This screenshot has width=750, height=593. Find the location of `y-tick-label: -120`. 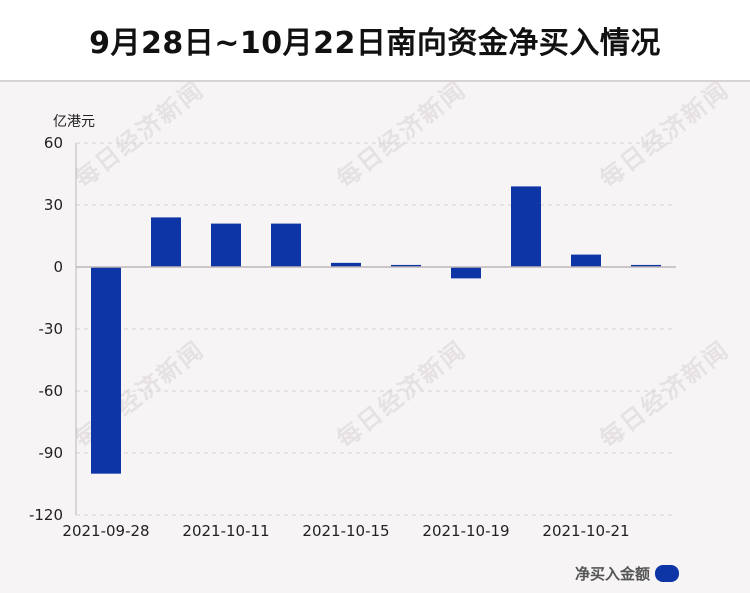

y-tick-label: -120 is located at coordinates (46, 515).